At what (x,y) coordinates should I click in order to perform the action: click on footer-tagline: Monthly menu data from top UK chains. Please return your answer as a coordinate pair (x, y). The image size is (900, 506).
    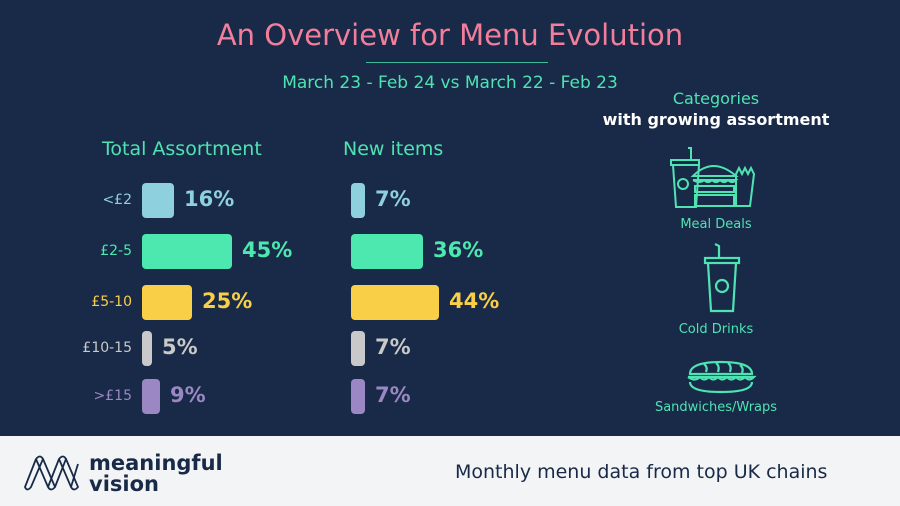
    Looking at the image, I should click on (641, 472).